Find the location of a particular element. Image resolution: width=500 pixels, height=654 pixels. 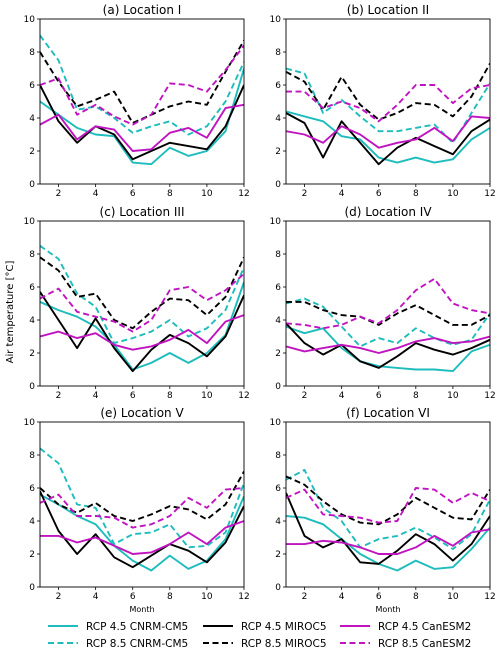

legend-label-rcp85_canesm: RCP 8.5 CanESM2 is located at coordinates (424, 644).